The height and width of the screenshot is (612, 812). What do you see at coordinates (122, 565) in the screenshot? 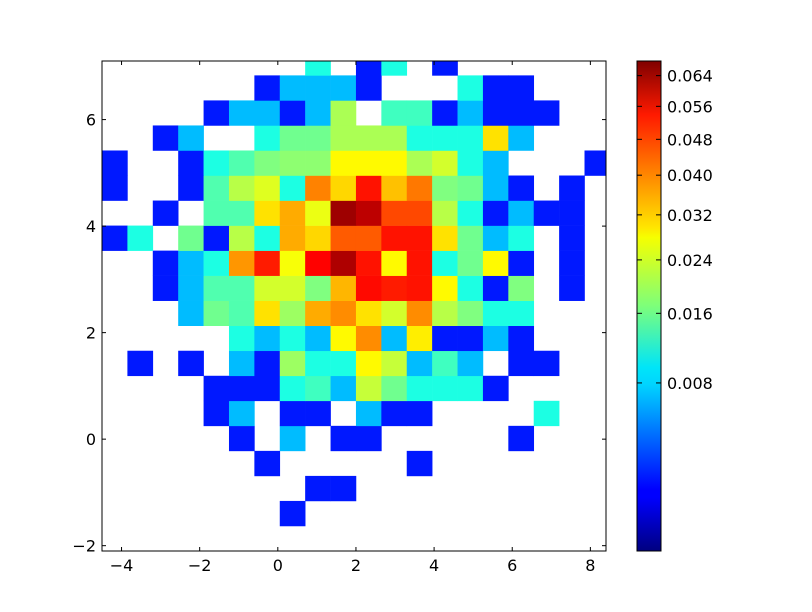
I see `x-tick-label: −4` at bounding box center [122, 565].